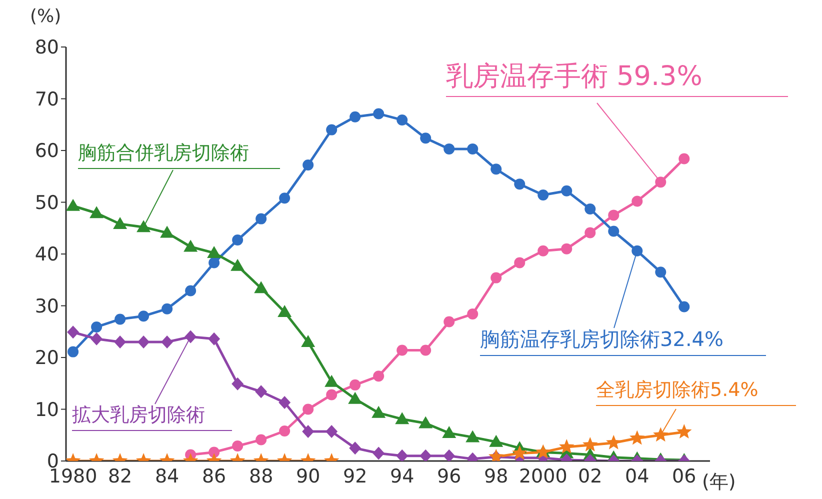 The width and height of the screenshot is (822, 499). I want to click on y-tick-label: 80, so click(46, 47).